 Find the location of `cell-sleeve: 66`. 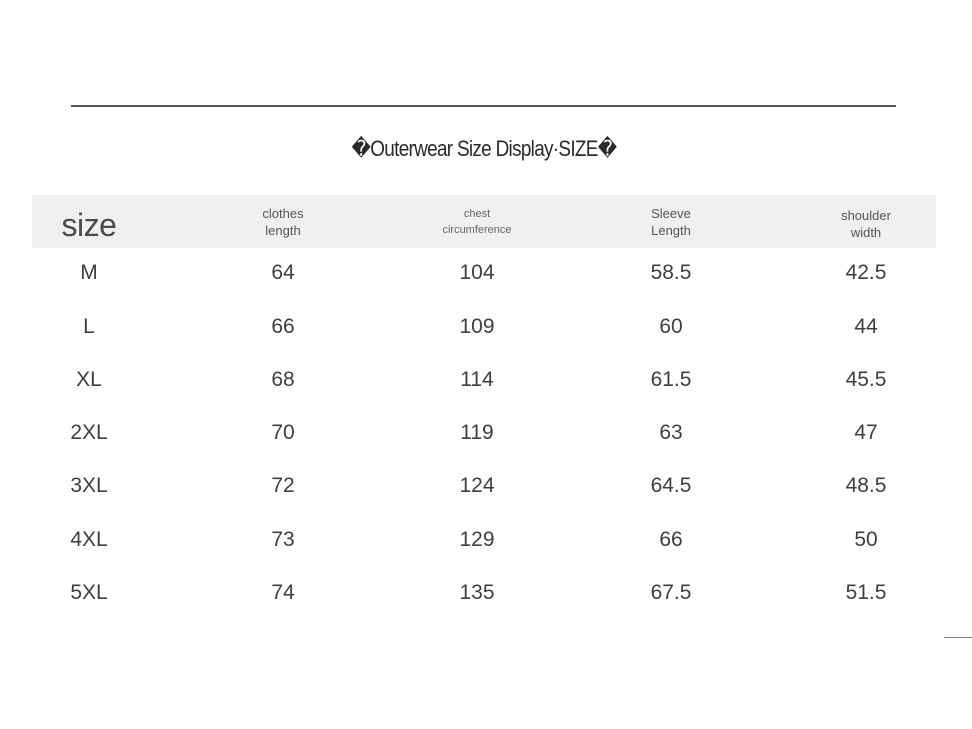

cell-sleeve: 66 is located at coordinates (671, 539).